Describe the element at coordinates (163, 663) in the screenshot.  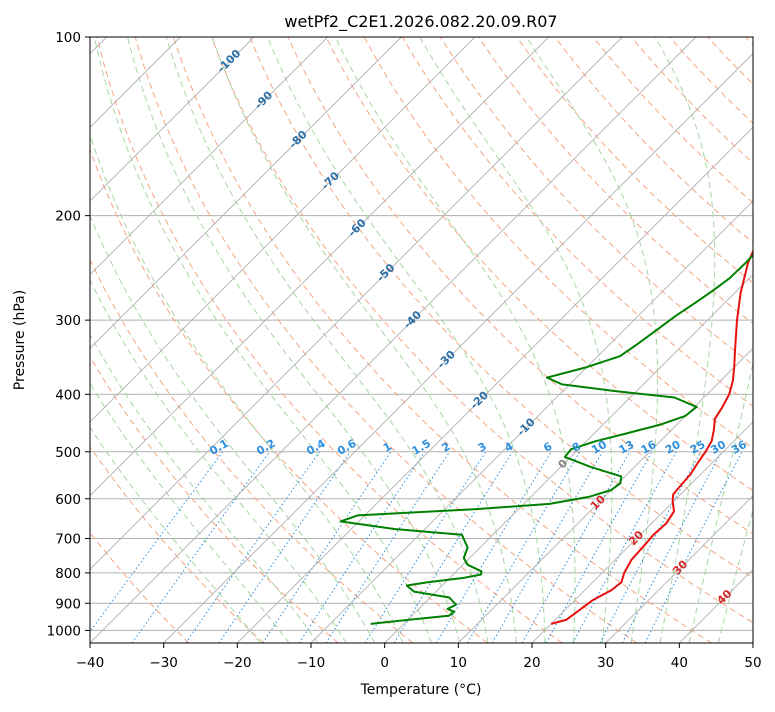
I see `x-tick-label: −30` at that location.